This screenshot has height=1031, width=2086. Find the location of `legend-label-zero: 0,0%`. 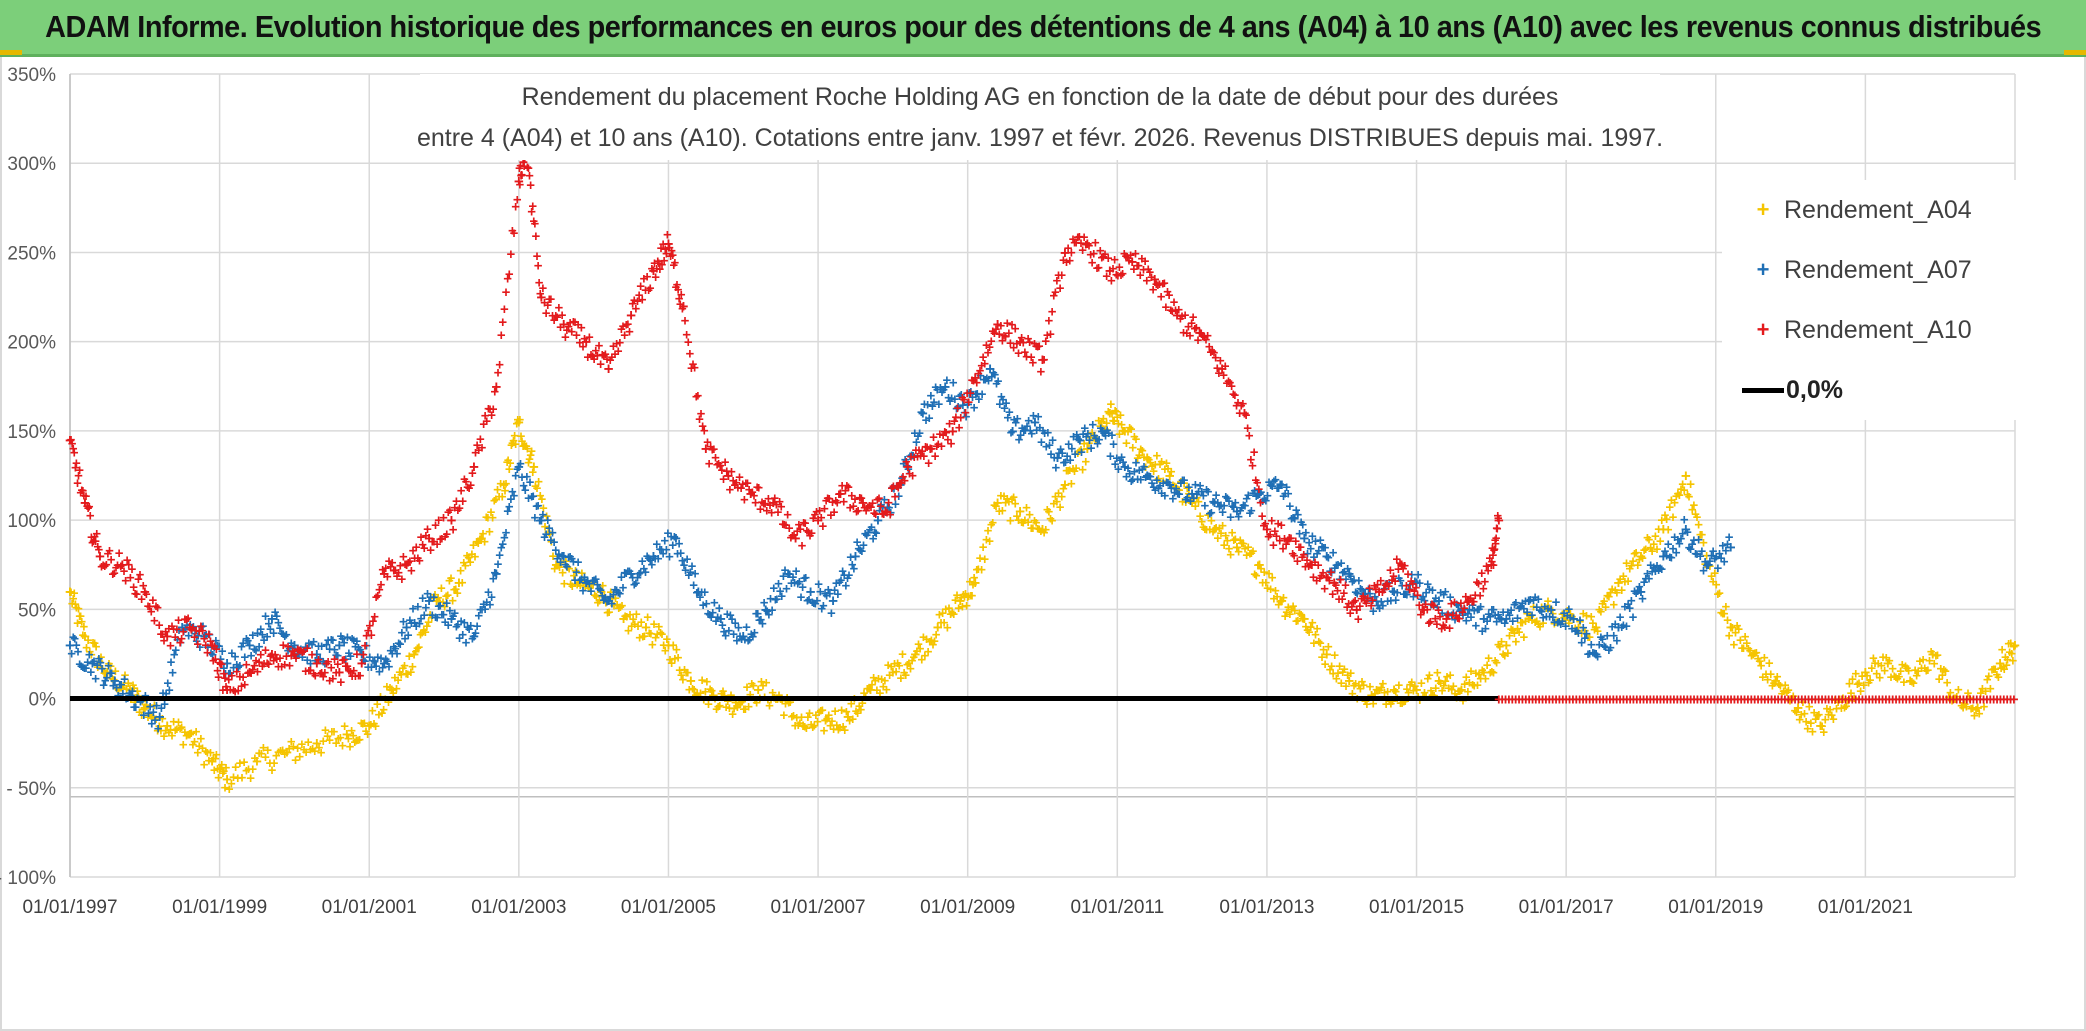

legend-label-zero: 0,0% is located at coordinates (1814, 389).